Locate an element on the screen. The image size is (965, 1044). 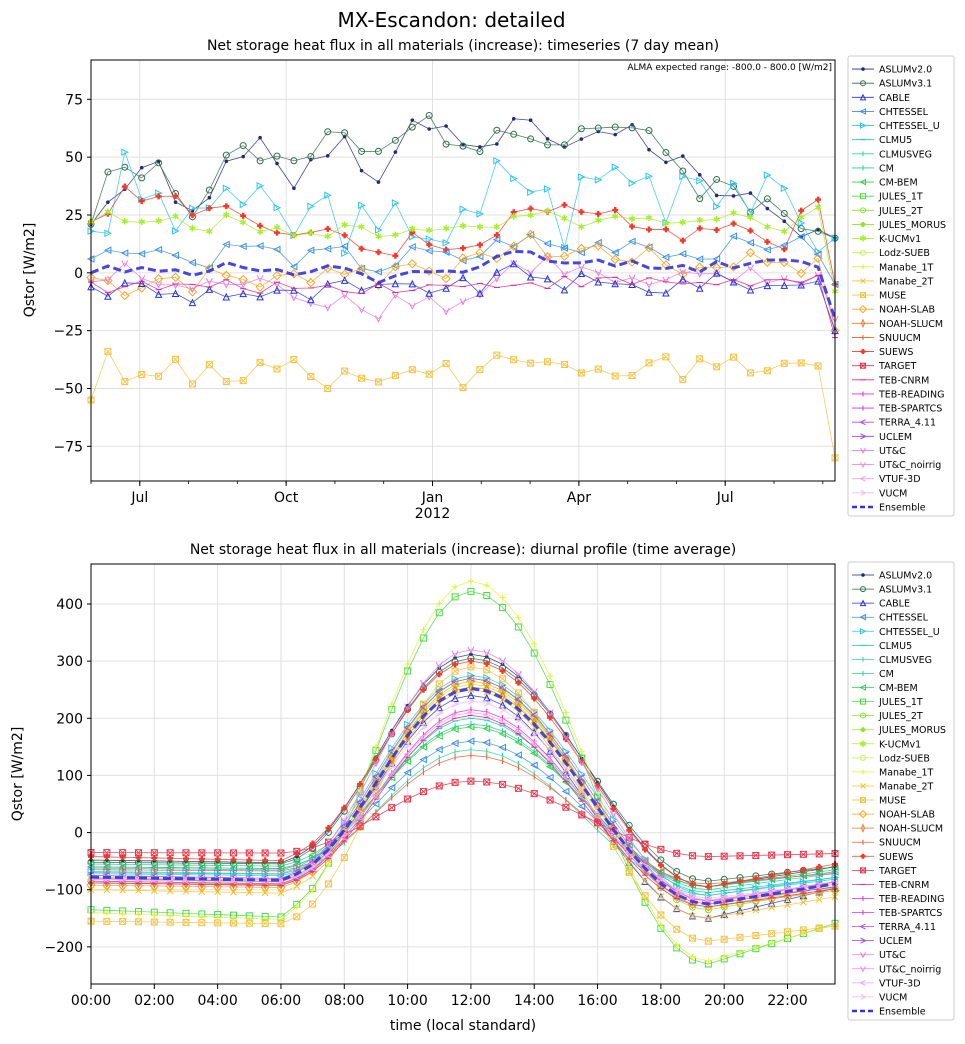
legend-label: NOAH-SLUCM is located at coordinates (911, 324).